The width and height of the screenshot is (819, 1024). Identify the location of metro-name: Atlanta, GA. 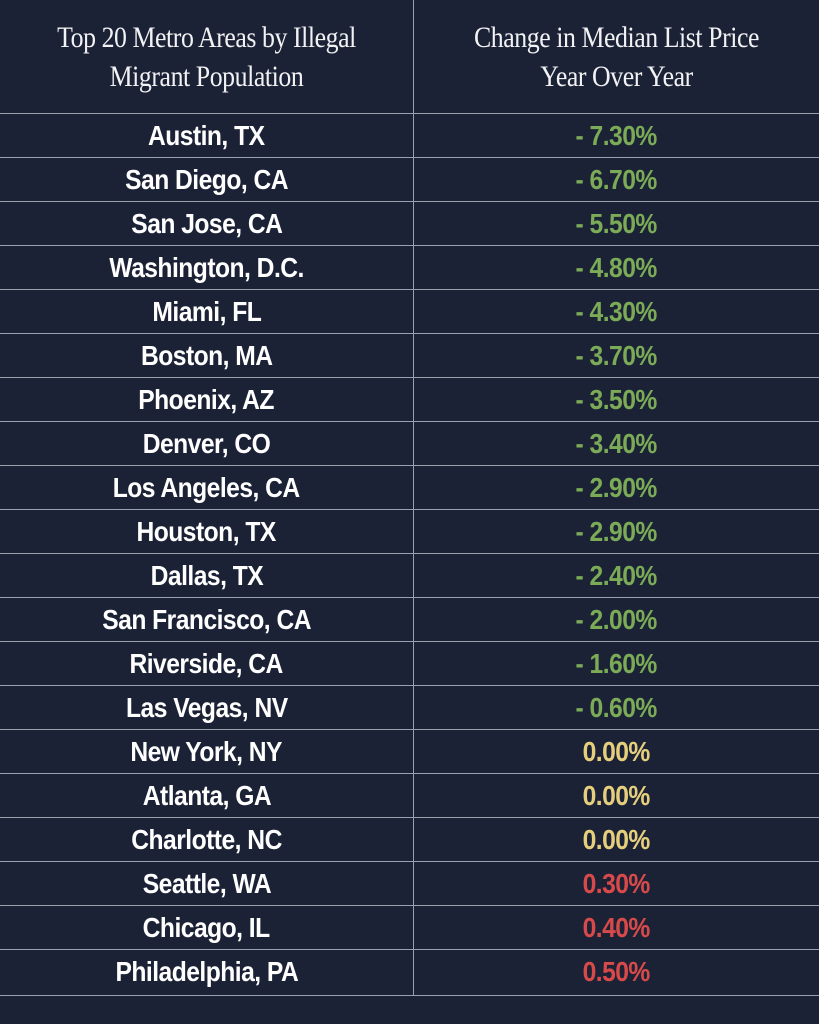
(206, 795).